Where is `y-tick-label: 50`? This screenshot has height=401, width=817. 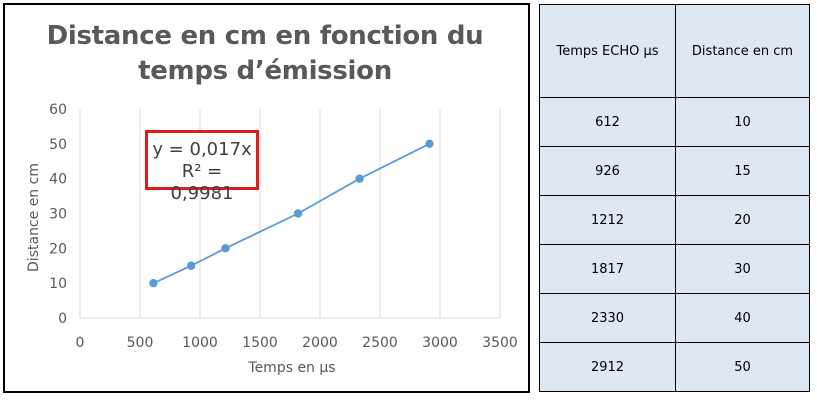
y-tick-label: 50 is located at coordinates (58, 145).